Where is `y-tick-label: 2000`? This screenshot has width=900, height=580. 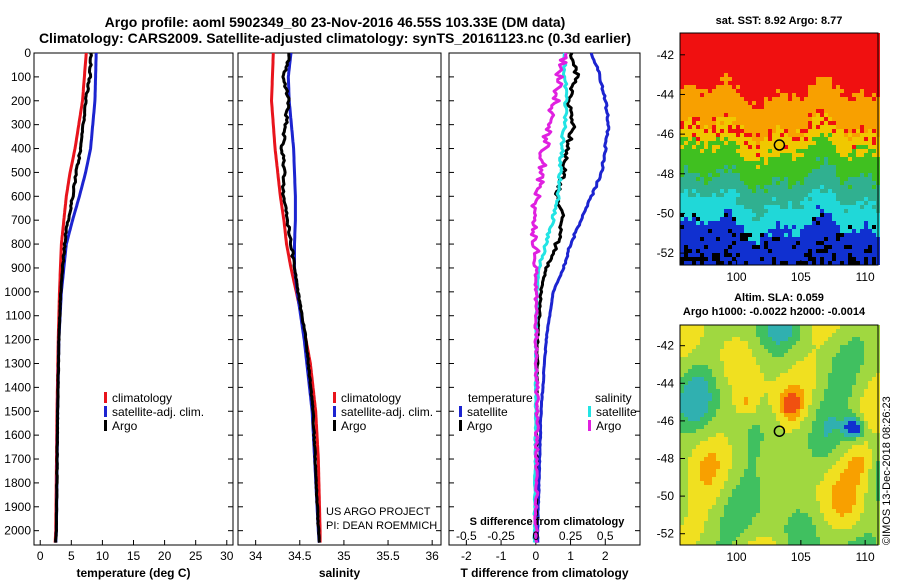 y-tick-label: 2000 is located at coordinates (17, 531).